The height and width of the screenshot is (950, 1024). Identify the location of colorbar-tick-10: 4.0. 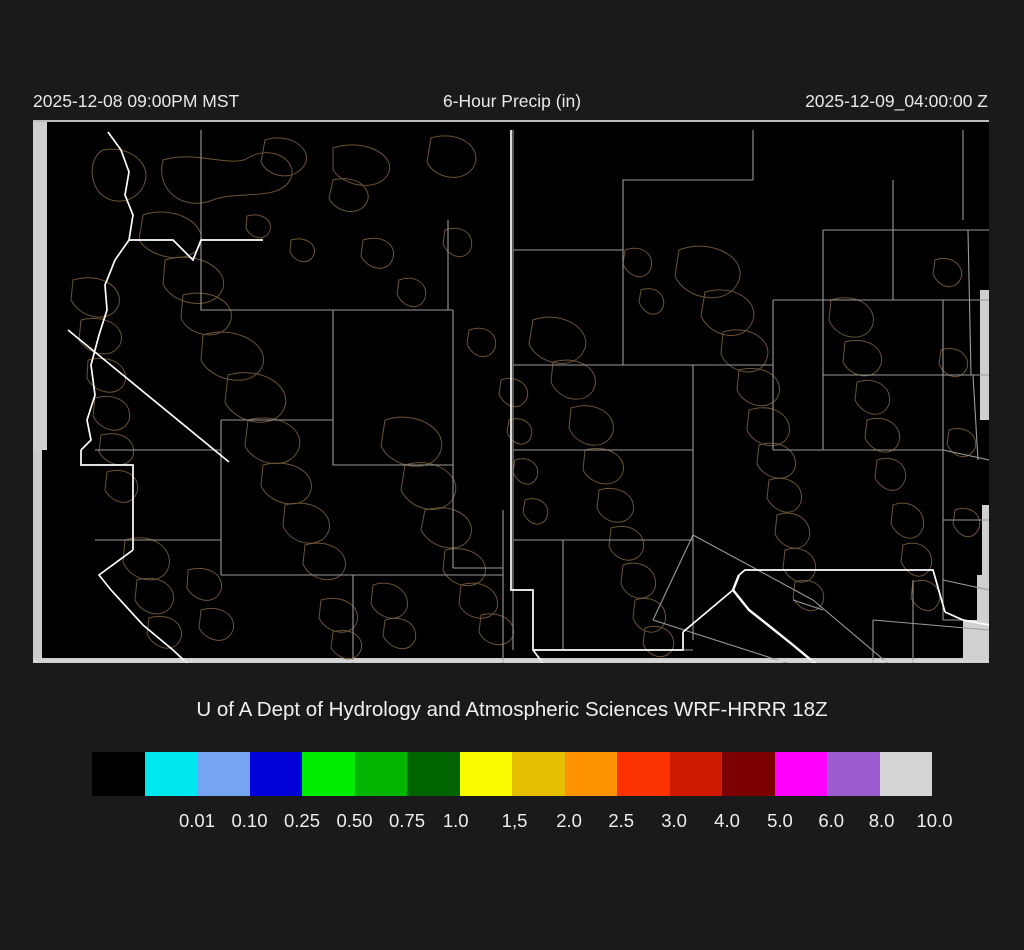
(727, 820).